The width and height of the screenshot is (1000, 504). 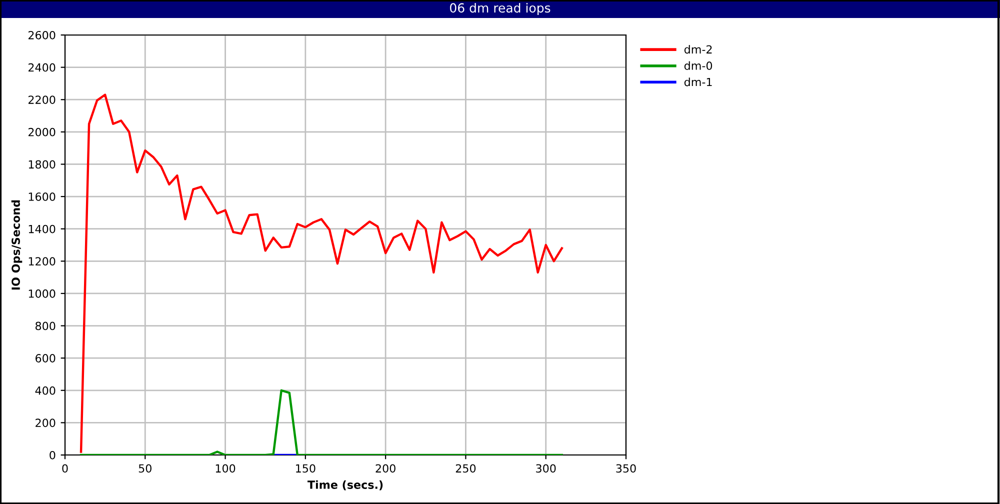 What do you see at coordinates (466, 468) in the screenshot?
I see `x-tick-label: 250` at bounding box center [466, 468].